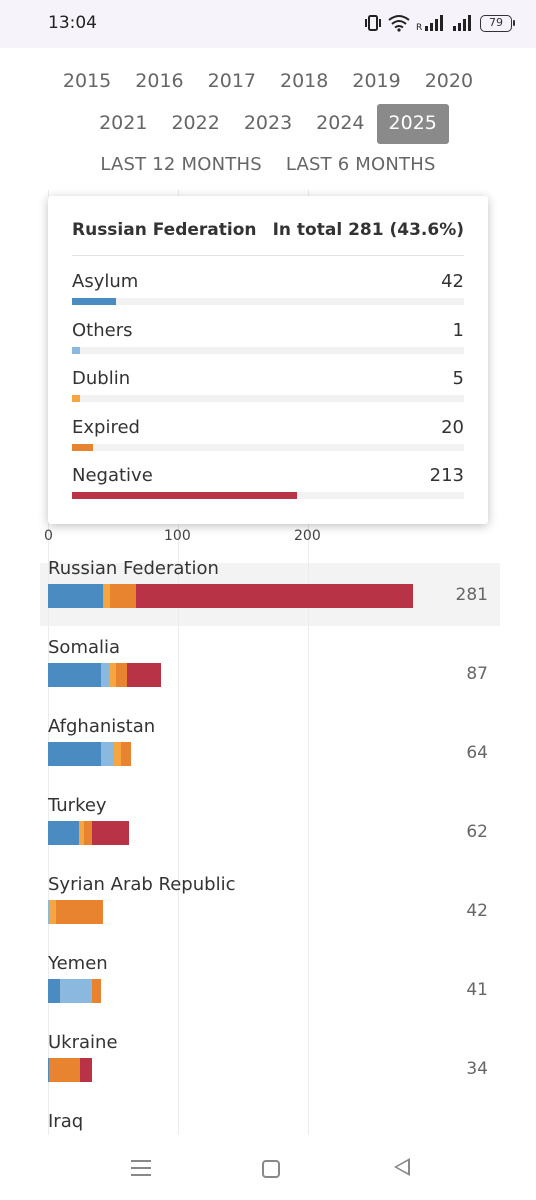 Image resolution: width=536 pixels, height=1200 pixels. I want to click on bar-total-label: 87, so click(477, 674).